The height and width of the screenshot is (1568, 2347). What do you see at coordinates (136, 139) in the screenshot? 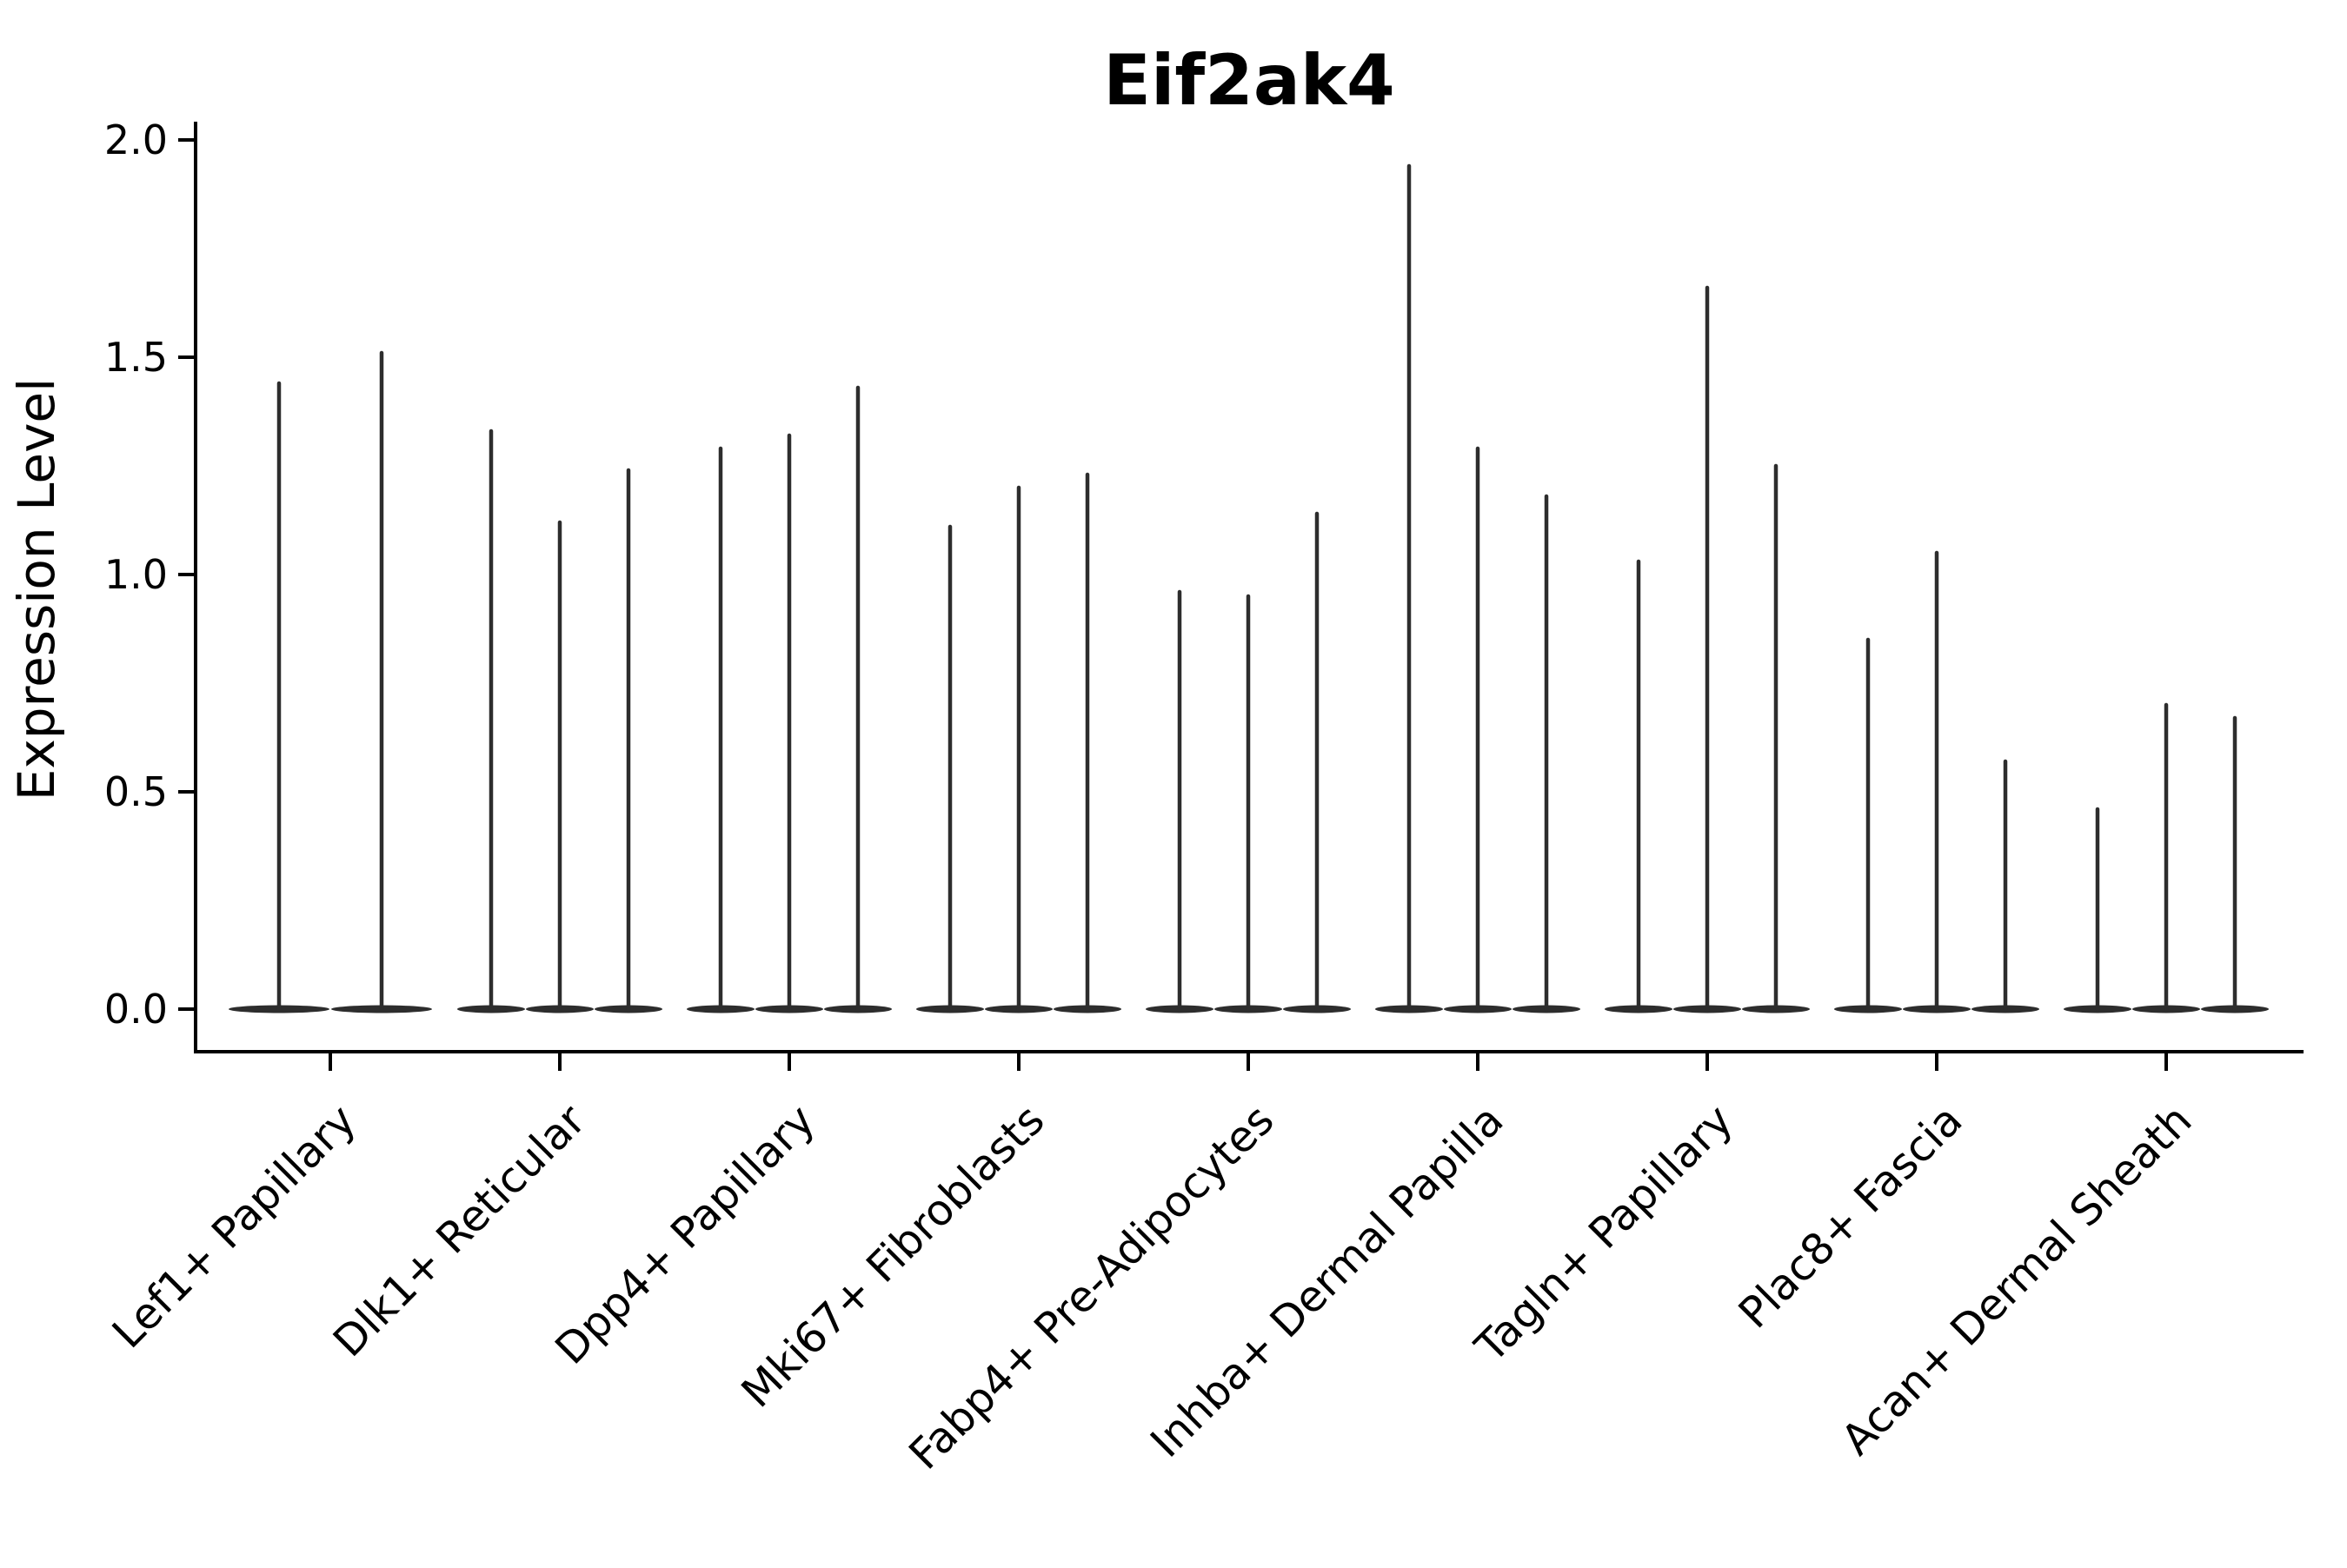
I see `y-tick-label: 2.0` at bounding box center [136, 139].